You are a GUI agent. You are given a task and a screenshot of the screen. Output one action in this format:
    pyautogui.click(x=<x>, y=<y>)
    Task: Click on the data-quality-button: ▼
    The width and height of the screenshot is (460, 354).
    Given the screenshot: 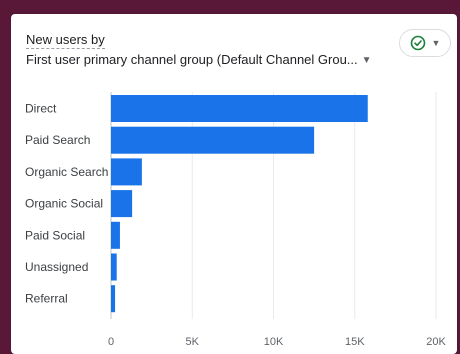 What is the action you would take?
    pyautogui.click(x=425, y=43)
    